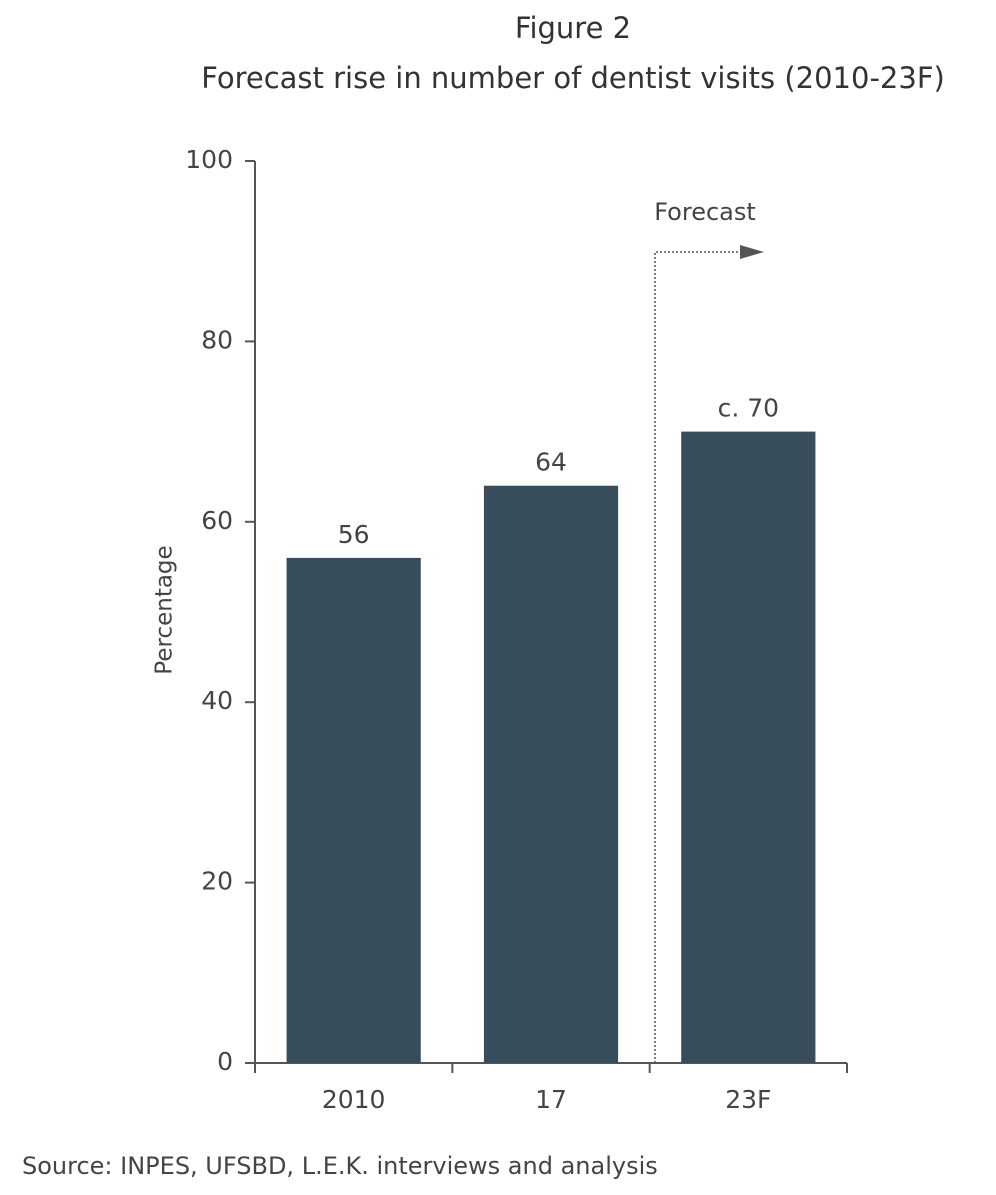 The image size is (996, 1195). What do you see at coordinates (165, 609) in the screenshot?
I see `y-axis-label: Percentage` at bounding box center [165, 609].